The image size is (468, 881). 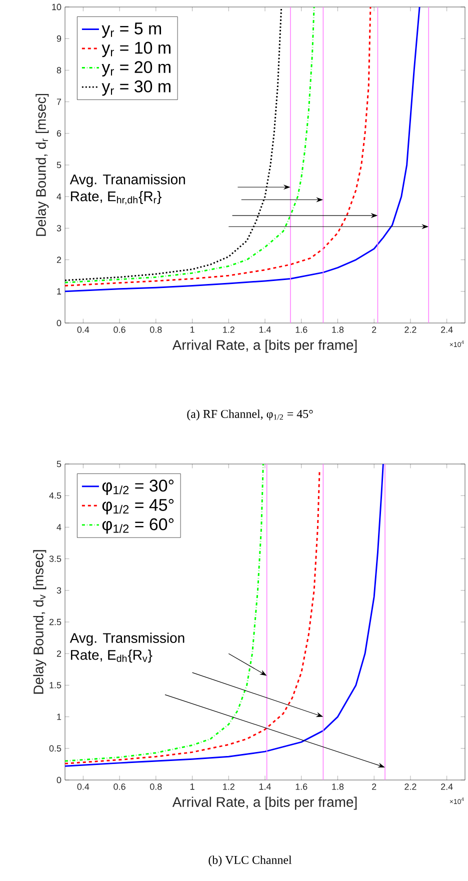 What do you see at coordinates (138, 526) in the screenshot?
I see `legend-label: φ$_{1/2}$ = 60°` at bounding box center [138, 526].